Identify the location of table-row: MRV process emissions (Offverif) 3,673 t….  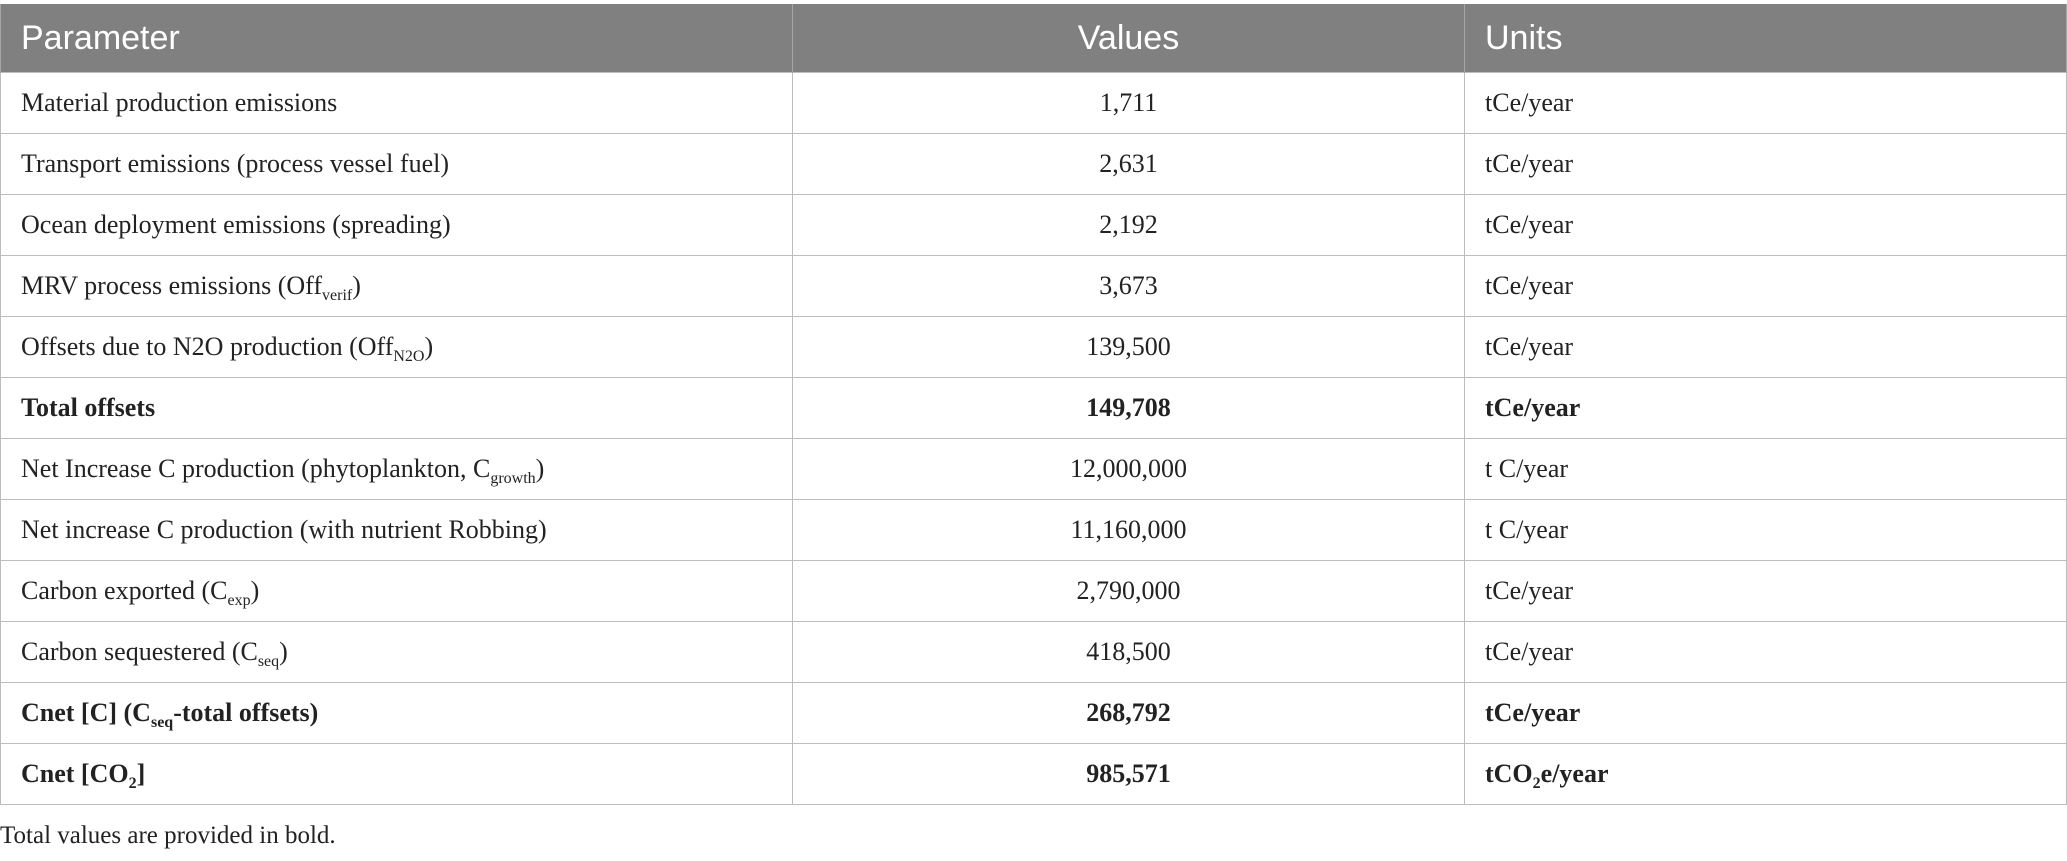
(1033, 286).